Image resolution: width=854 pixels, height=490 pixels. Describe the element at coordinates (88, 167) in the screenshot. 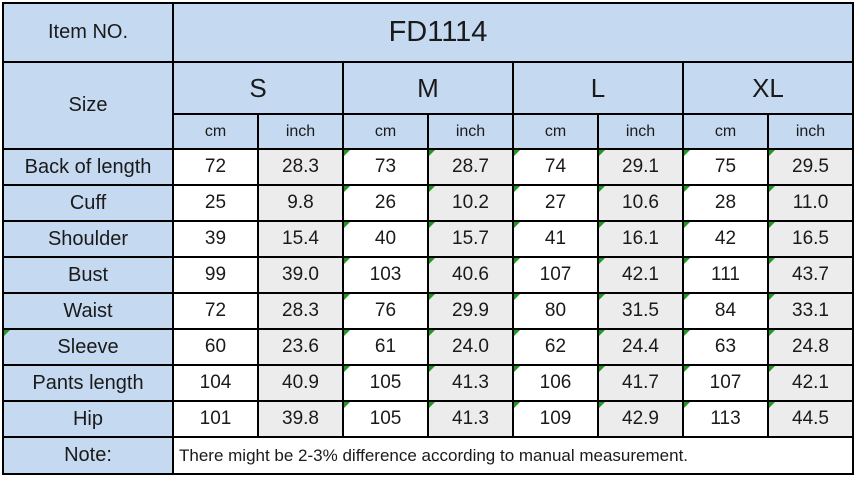

I see `row-label: Back of length` at that location.